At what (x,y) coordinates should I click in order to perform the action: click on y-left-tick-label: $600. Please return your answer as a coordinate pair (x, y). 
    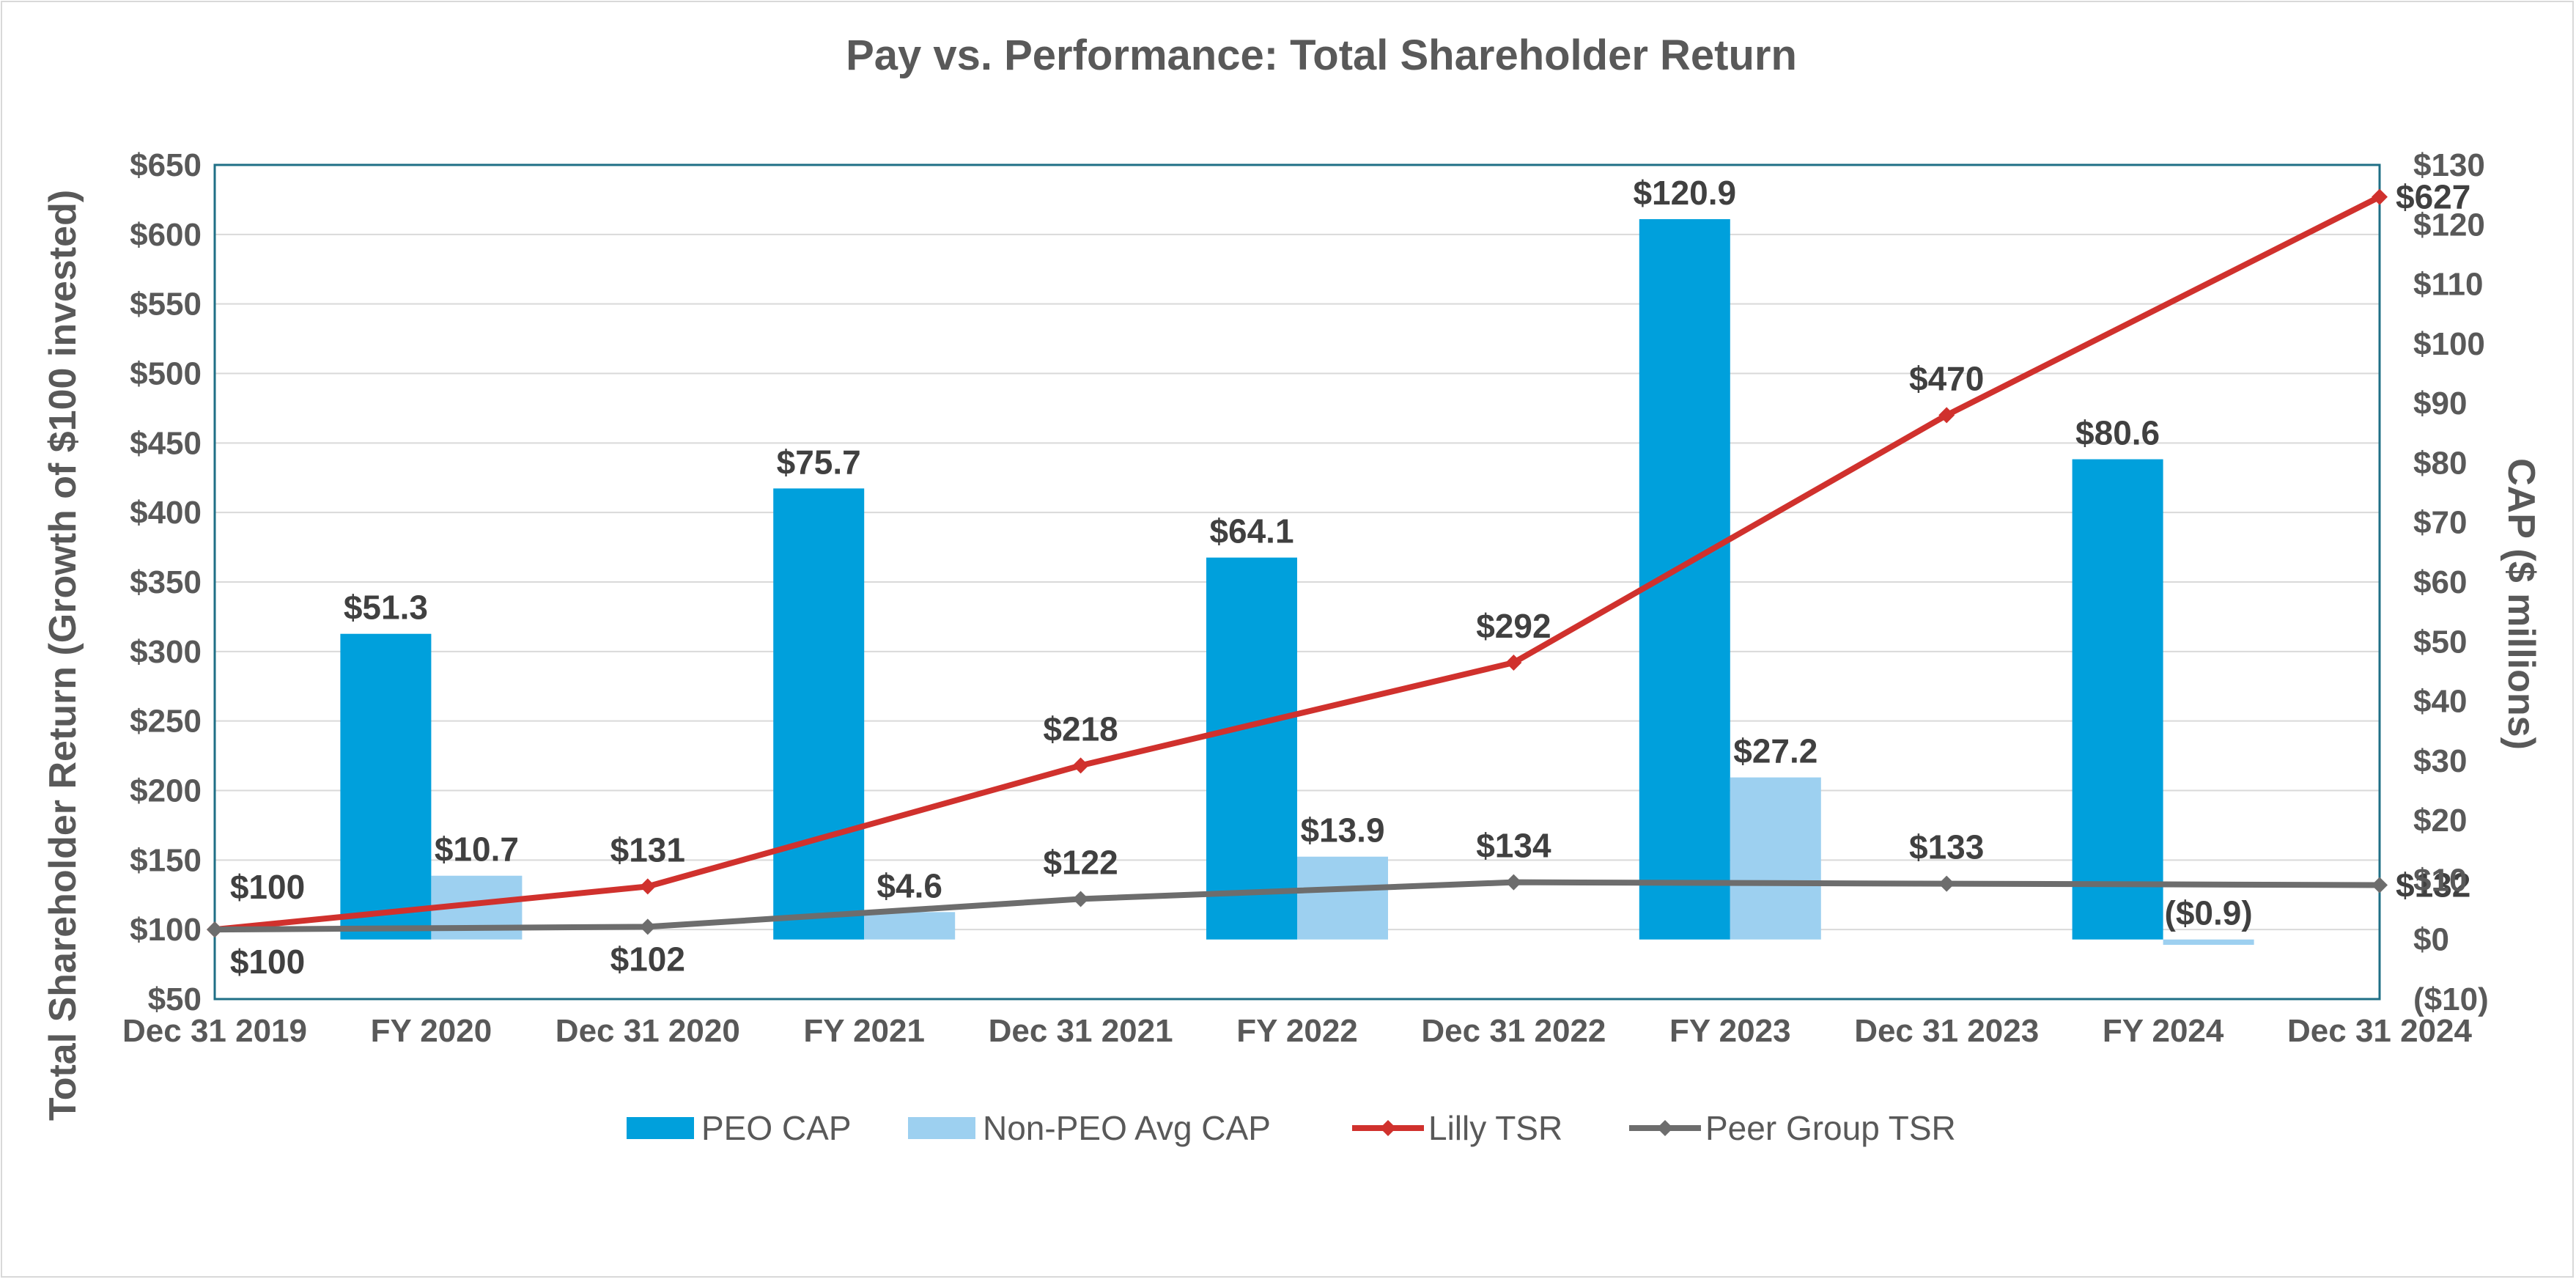
    Looking at the image, I should click on (166, 235).